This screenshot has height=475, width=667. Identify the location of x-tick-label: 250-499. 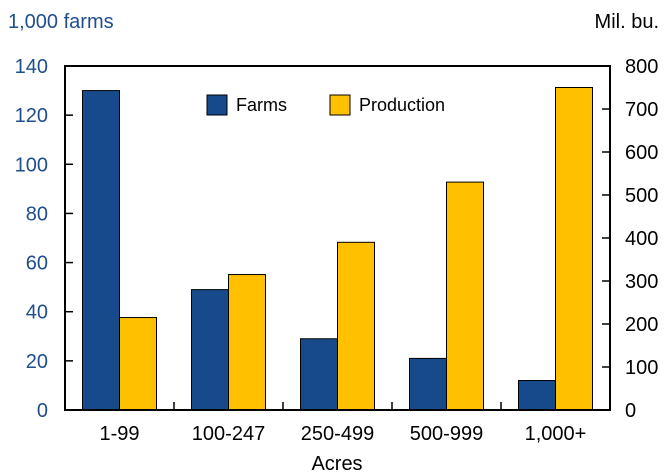
(337, 434).